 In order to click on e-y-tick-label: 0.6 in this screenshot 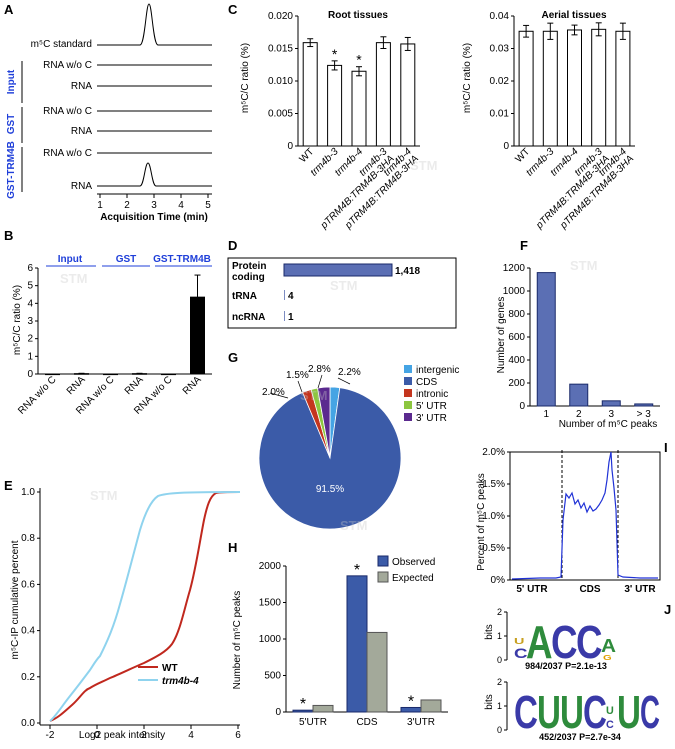, I will do `click(28, 584)`.